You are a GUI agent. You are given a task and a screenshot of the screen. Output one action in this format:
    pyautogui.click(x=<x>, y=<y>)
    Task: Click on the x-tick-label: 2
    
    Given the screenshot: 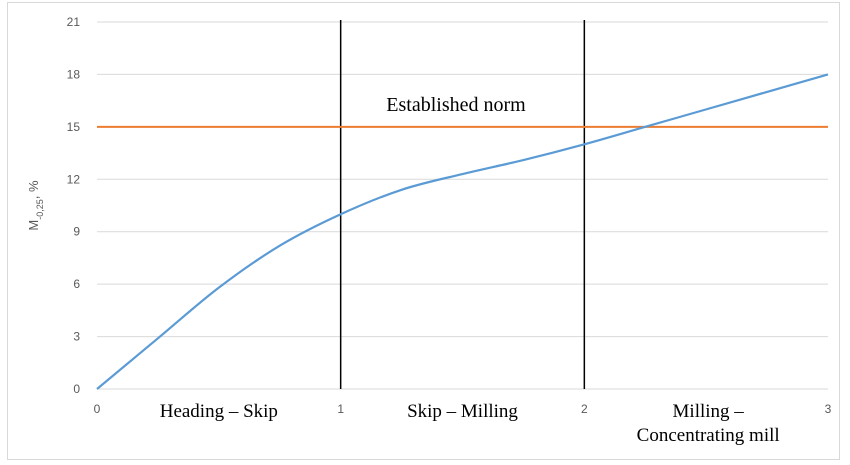 What is the action you would take?
    pyautogui.click(x=584, y=409)
    